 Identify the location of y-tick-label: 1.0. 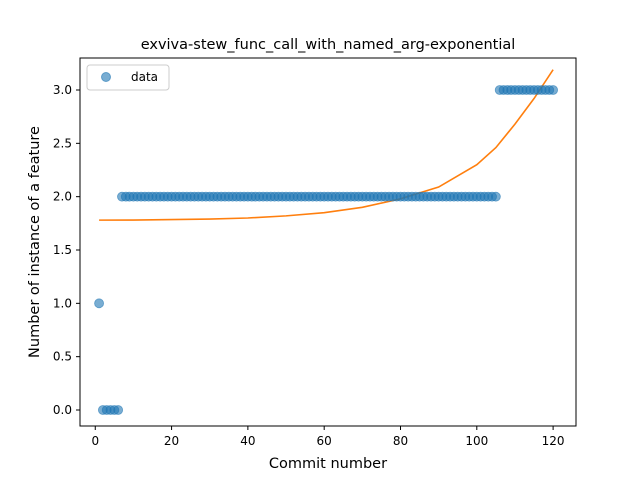
(62, 303).